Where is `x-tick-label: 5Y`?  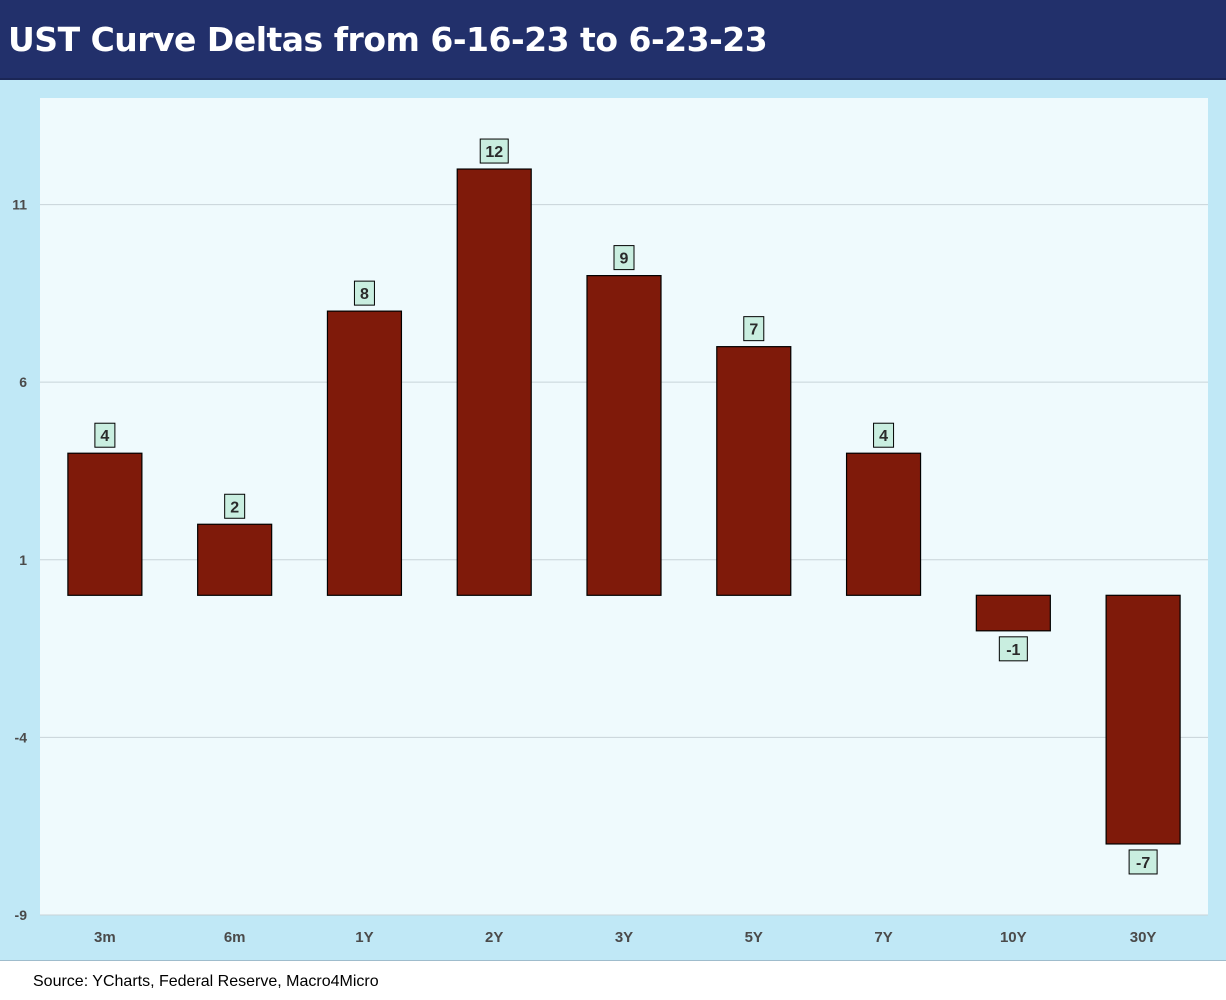 x-tick-label: 5Y is located at coordinates (754, 937).